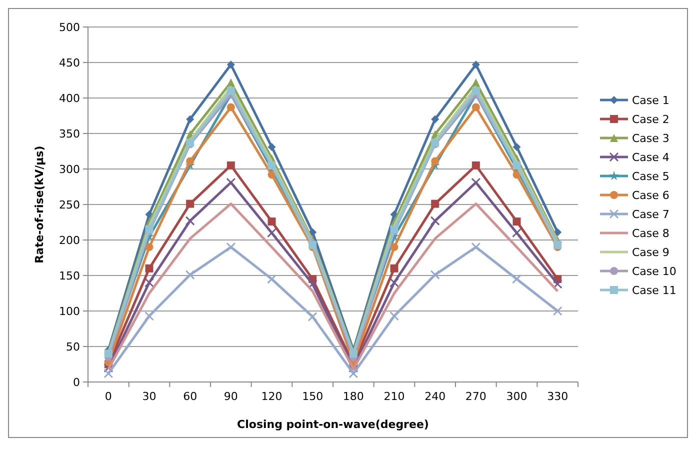  Describe the element at coordinates (69, 169) in the screenshot. I see `y-tick-label: 300` at that location.